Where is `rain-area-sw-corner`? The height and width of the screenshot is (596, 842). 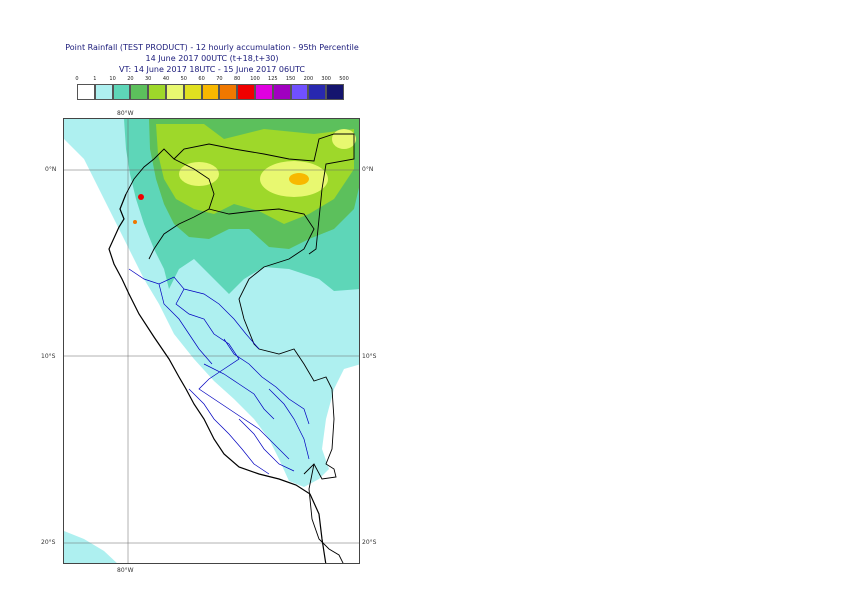 rain-area-sw-corner is located at coordinates (90, 547).